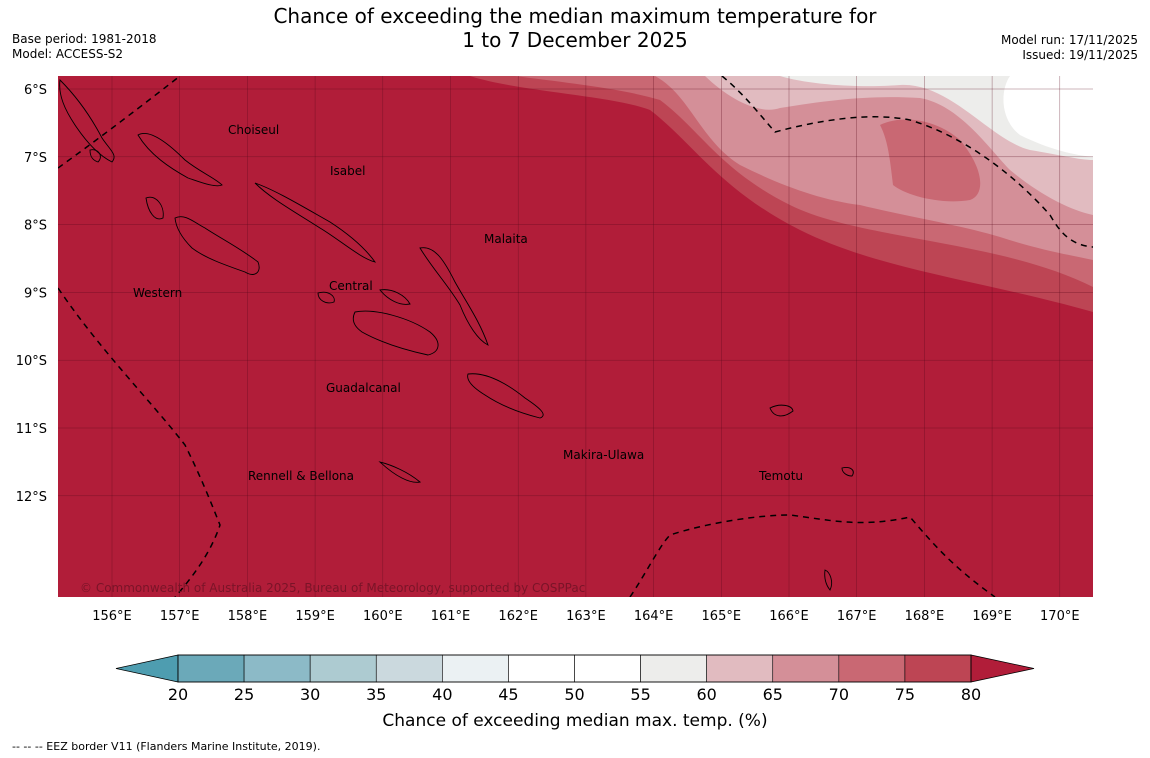  I want to click on island-malaita, so click(454, 296).